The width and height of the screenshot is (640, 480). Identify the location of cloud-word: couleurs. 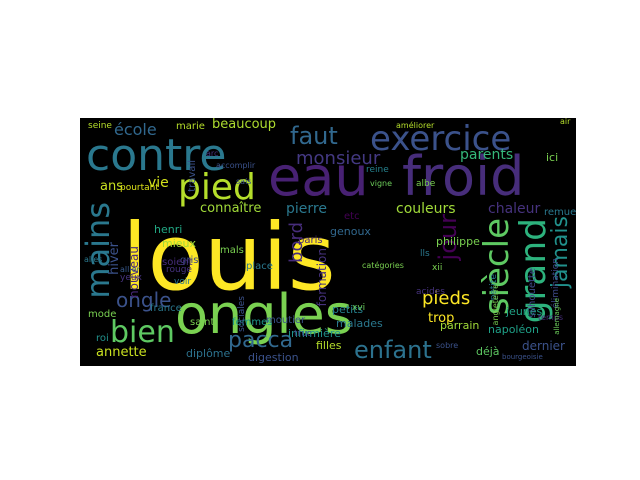
(426, 209).